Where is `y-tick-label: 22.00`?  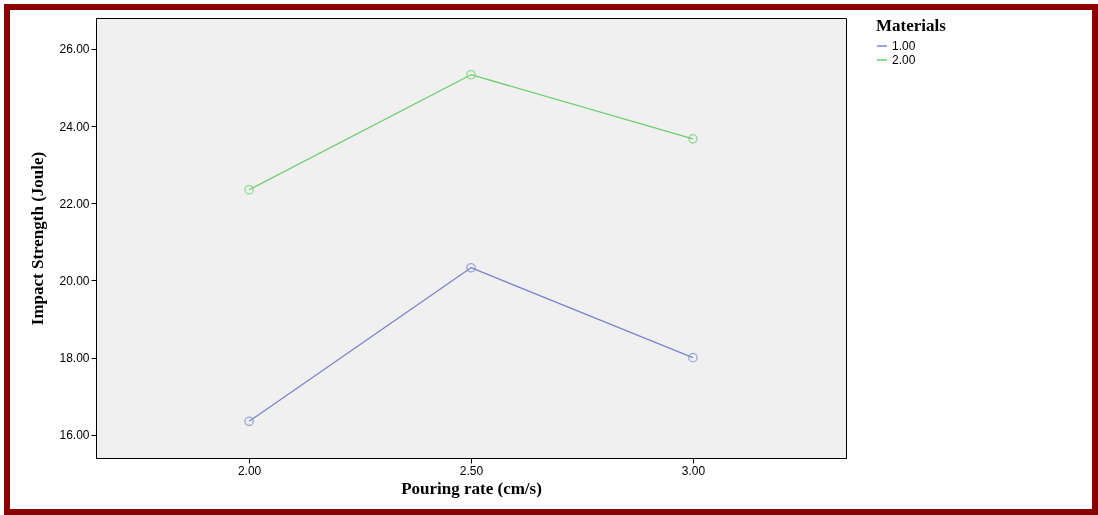 y-tick-label: 22.00 is located at coordinates (74, 203).